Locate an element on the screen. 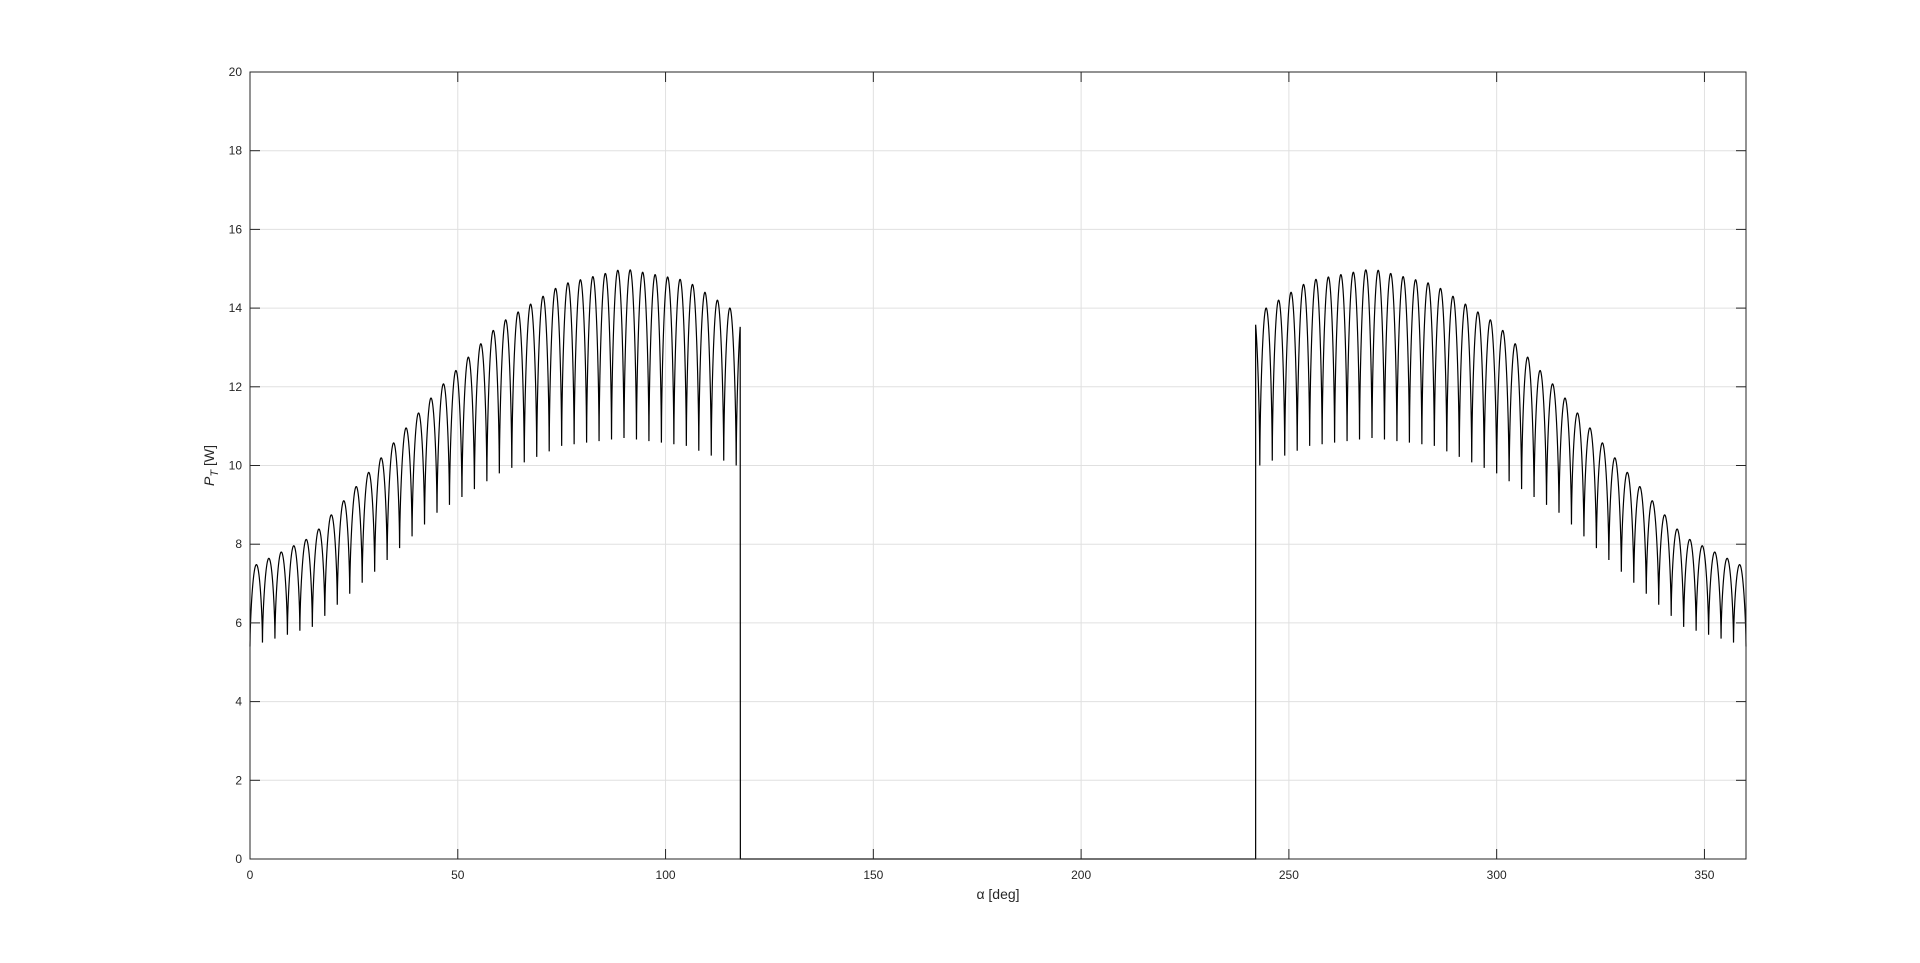 This screenshot has width=1920, height=963. x-tick-label: 50 is located at coordinates (458, 875).